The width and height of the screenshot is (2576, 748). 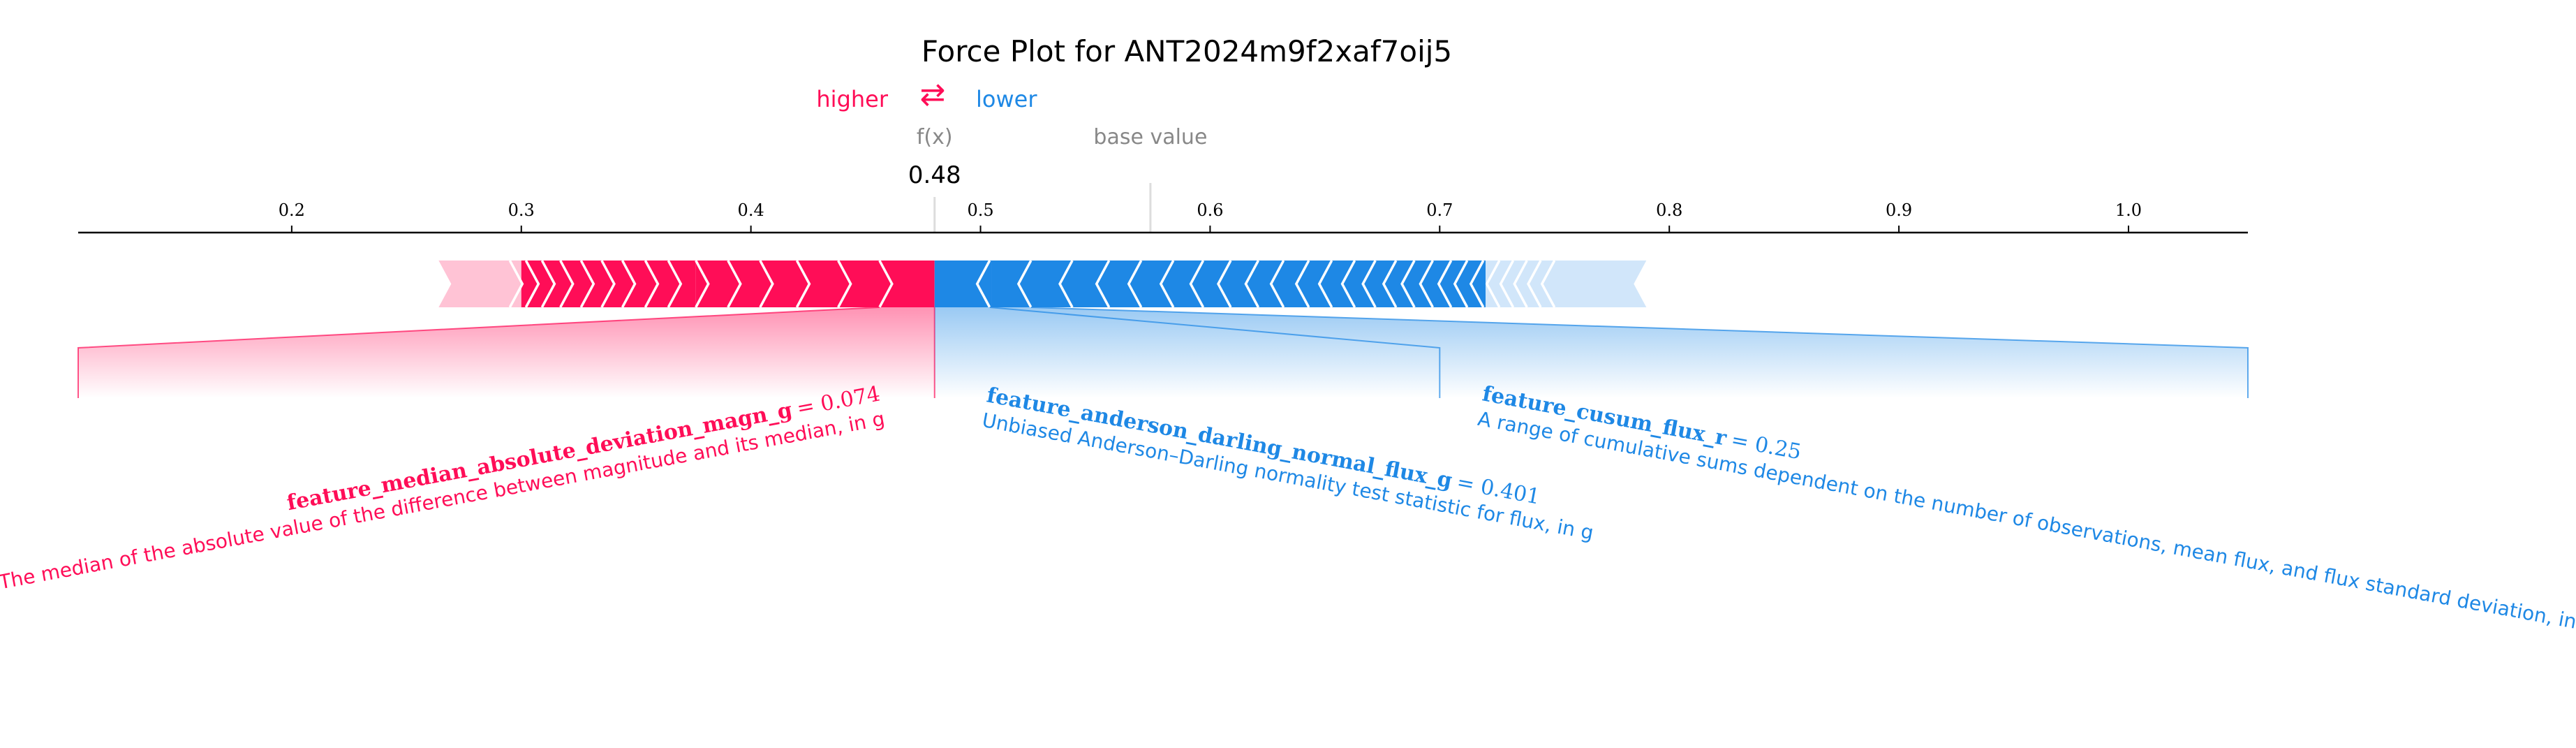 What do you see at coordinates (751, 210) in the screenshot?
I see `x-tick-label-2: 0.4` at bounding box center [751, 210].